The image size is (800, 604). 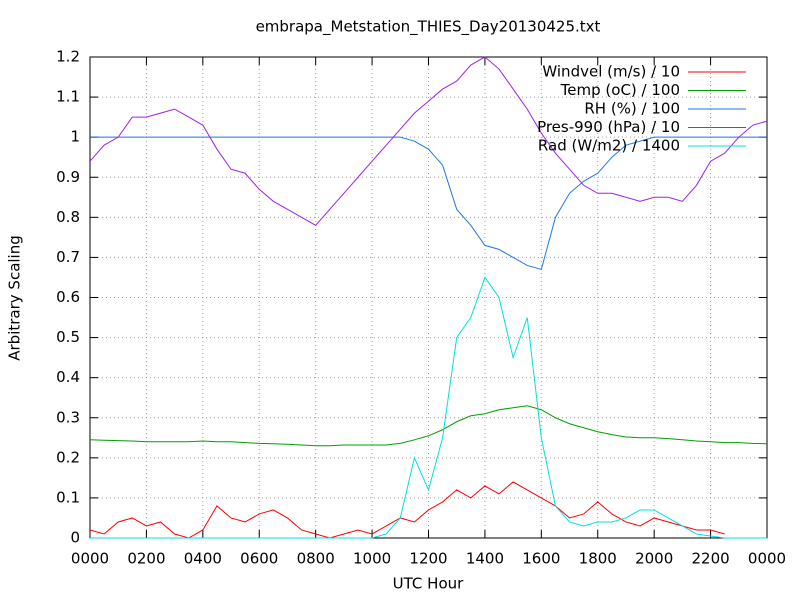 I want to click on y-tick-label: 0.5, so click(x=68, y=337).